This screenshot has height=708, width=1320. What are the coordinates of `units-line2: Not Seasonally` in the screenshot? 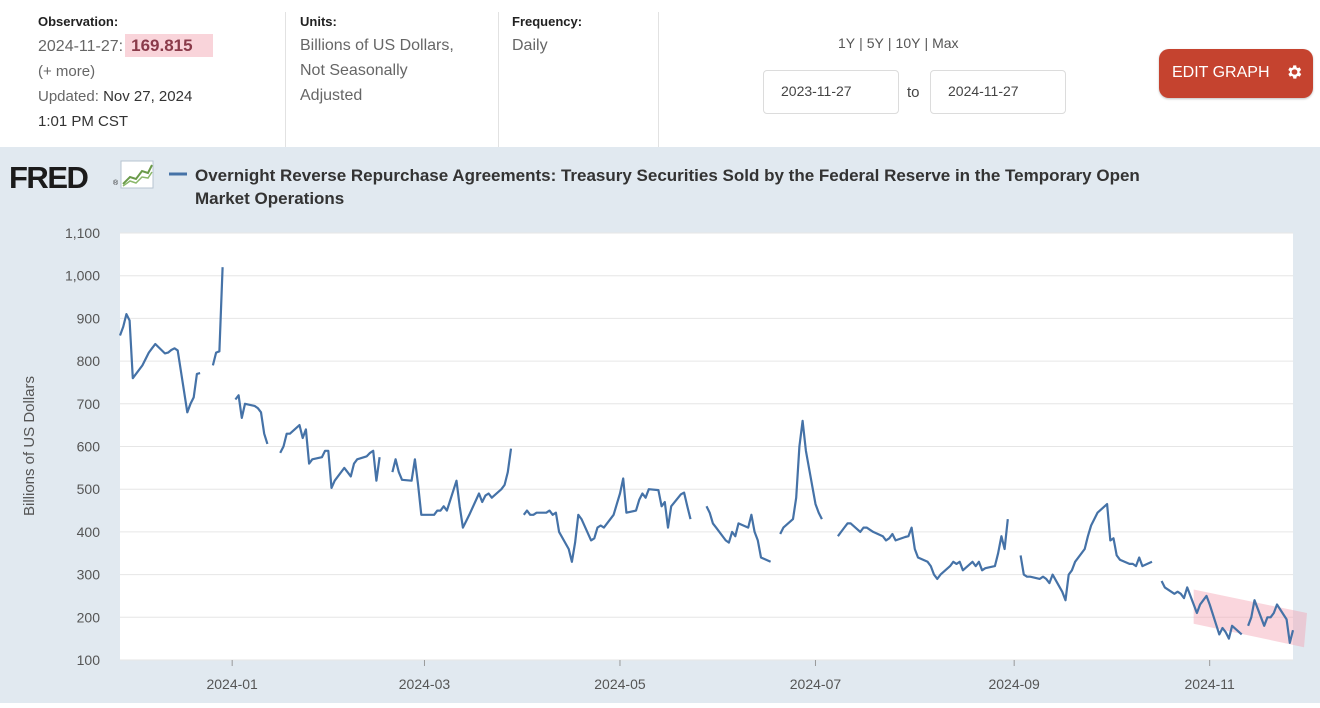 It's located at (354, 70).